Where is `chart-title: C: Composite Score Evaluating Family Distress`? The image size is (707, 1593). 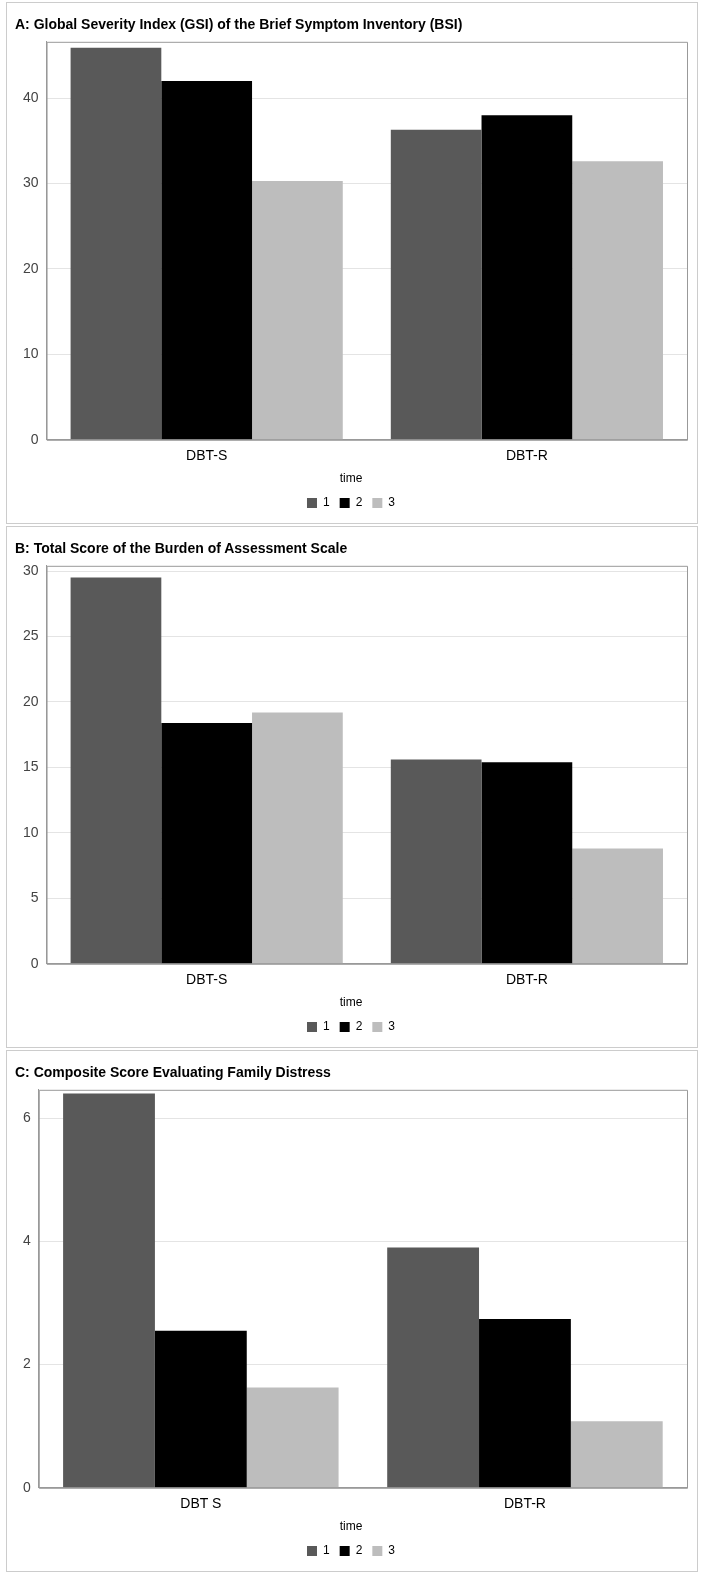 chart-title: C: Composite Score Evaluating Family Distress is located at coordinates (173, 1072).